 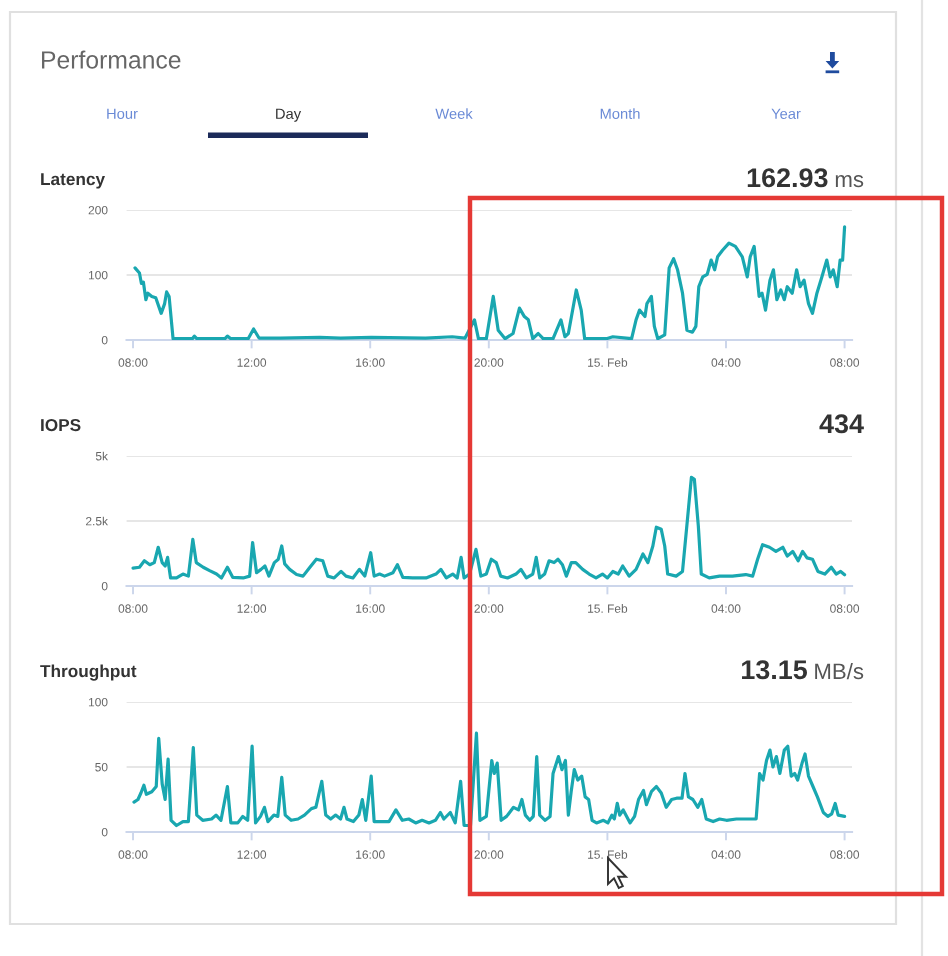 I want to click on chart-title: Throughput, so click(x=88, y=672).